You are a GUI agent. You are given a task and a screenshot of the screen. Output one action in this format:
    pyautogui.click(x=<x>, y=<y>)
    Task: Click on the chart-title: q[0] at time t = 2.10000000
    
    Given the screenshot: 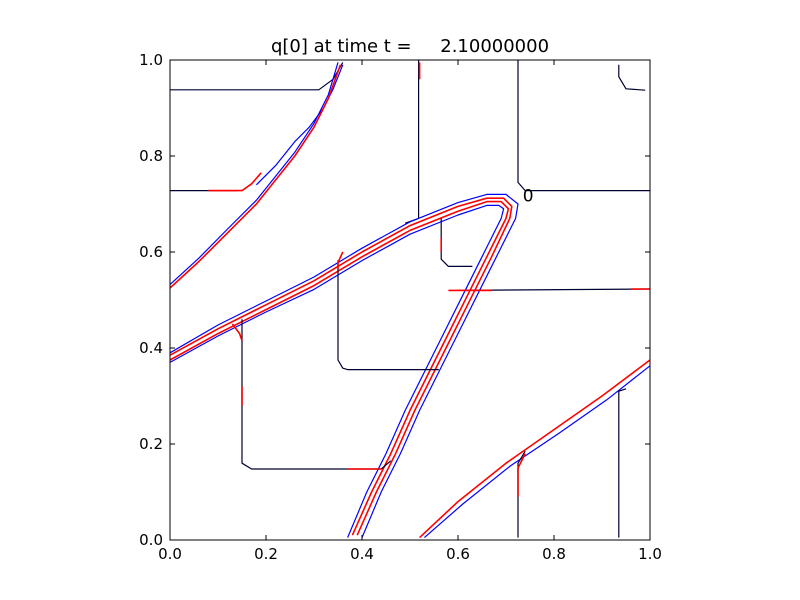 What is the action you would take?
    pyautogui.click(x=410, y=46)
    